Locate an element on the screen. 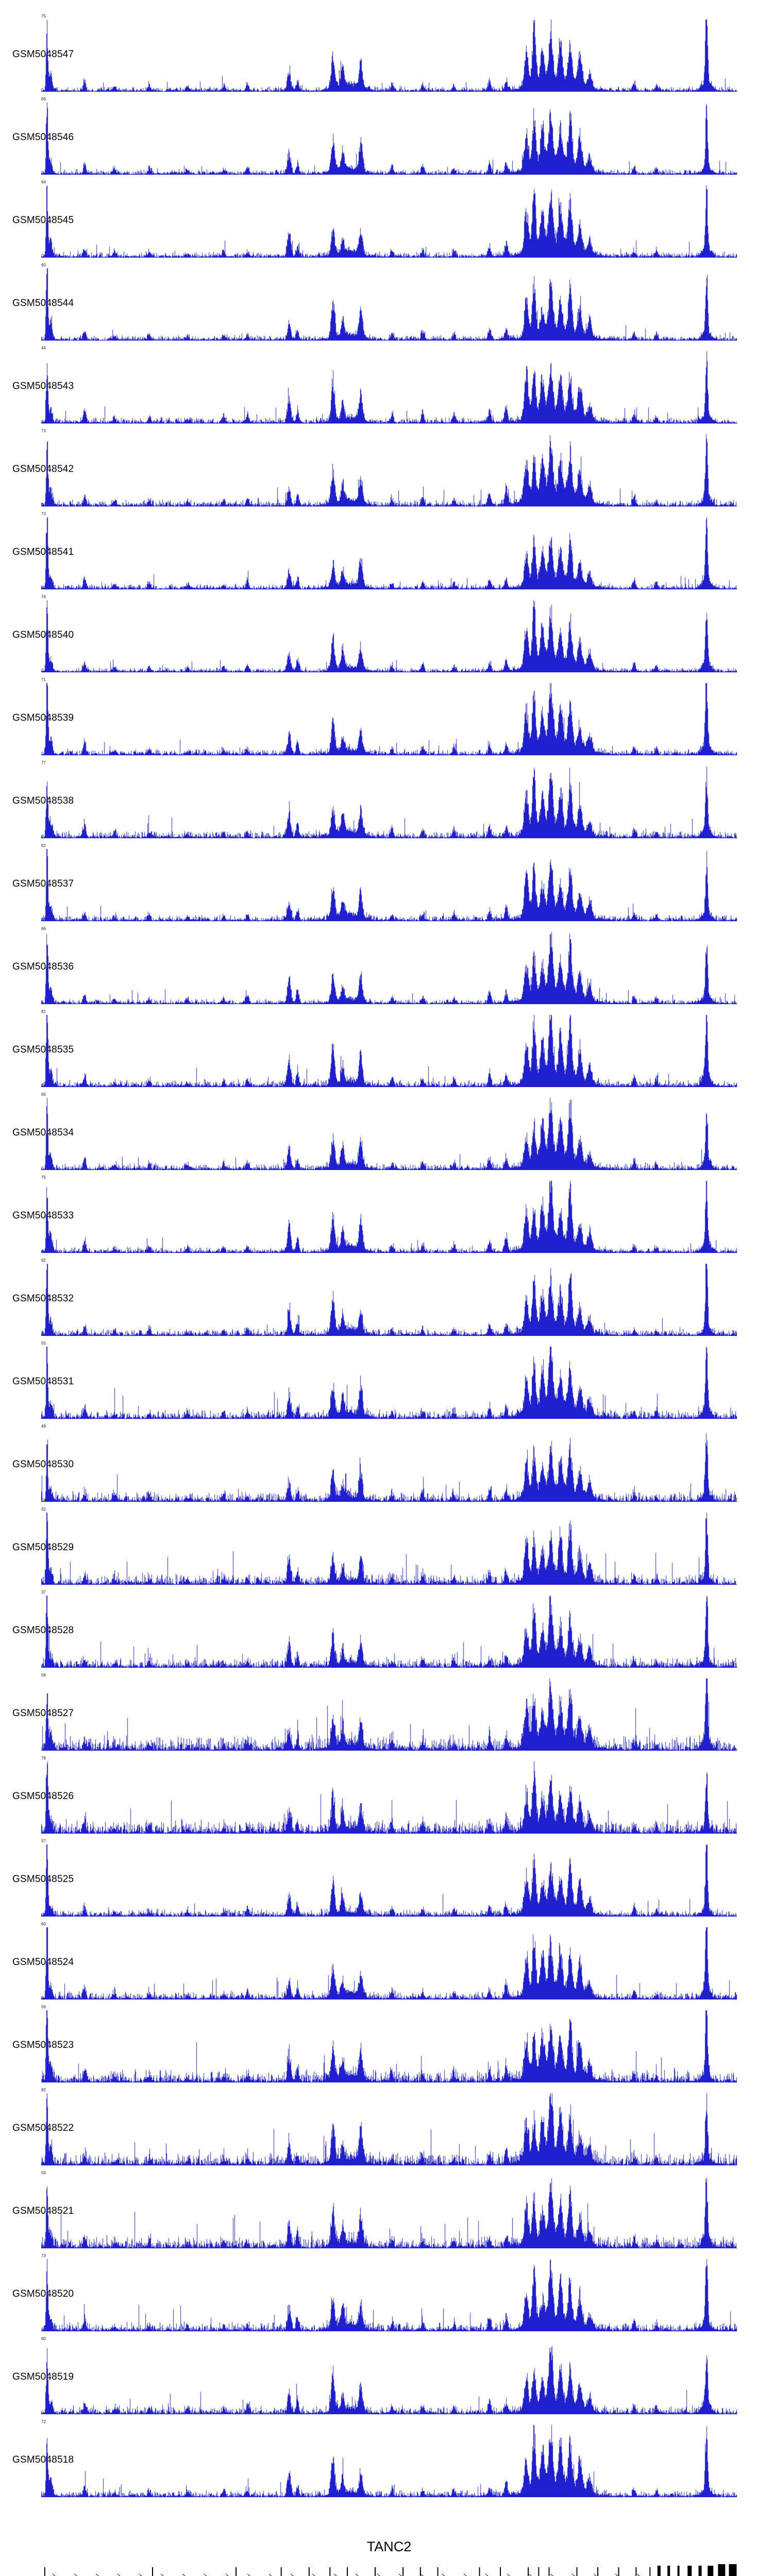  track-ymax-label: 78 is located at coordinates (44, 1758).